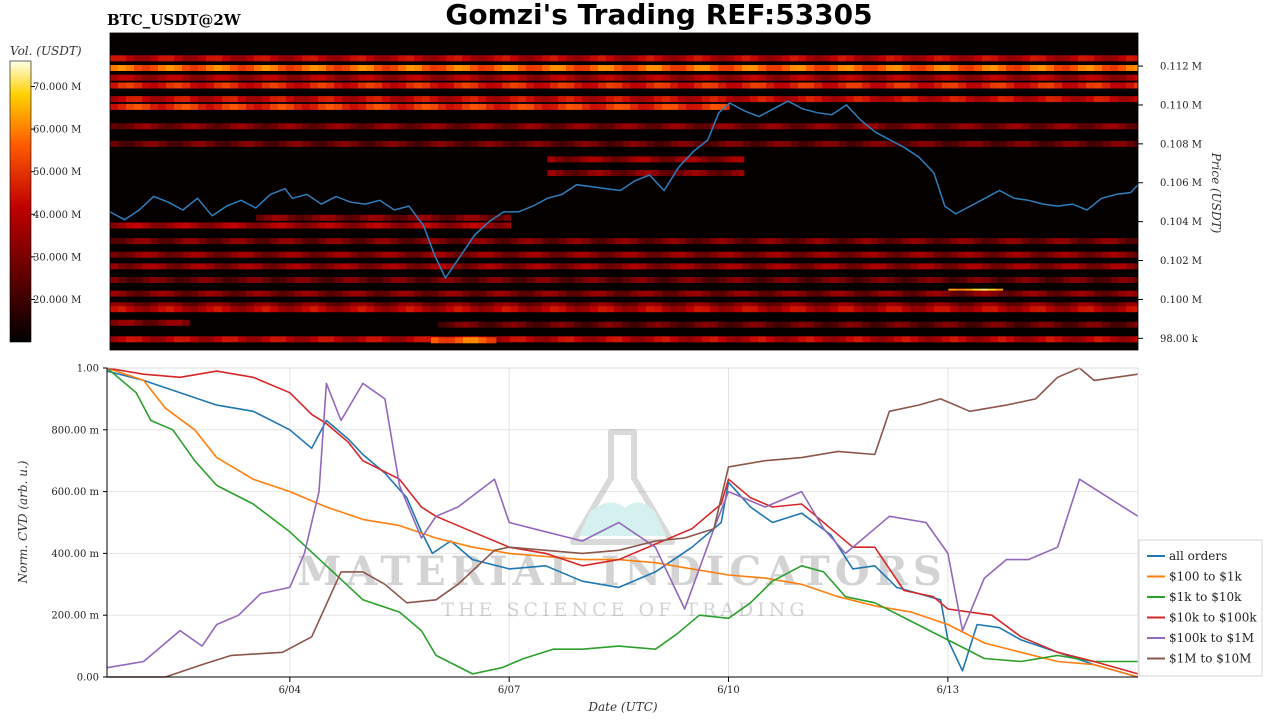  I want to click on cvd-x-tick-label: 6/13, so click(948, 690).